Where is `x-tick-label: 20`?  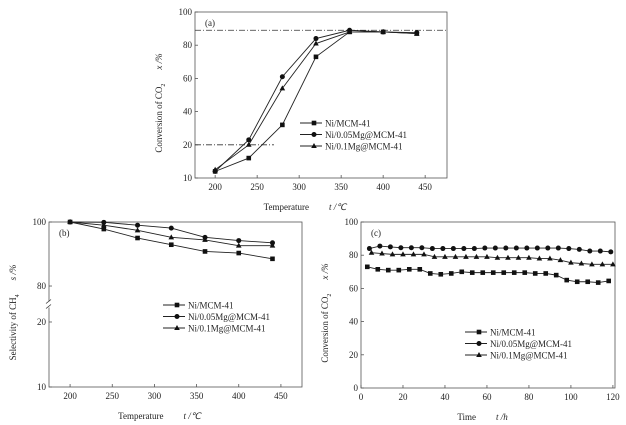 x-tick-label: 20 is located at coordinates (403, 397).